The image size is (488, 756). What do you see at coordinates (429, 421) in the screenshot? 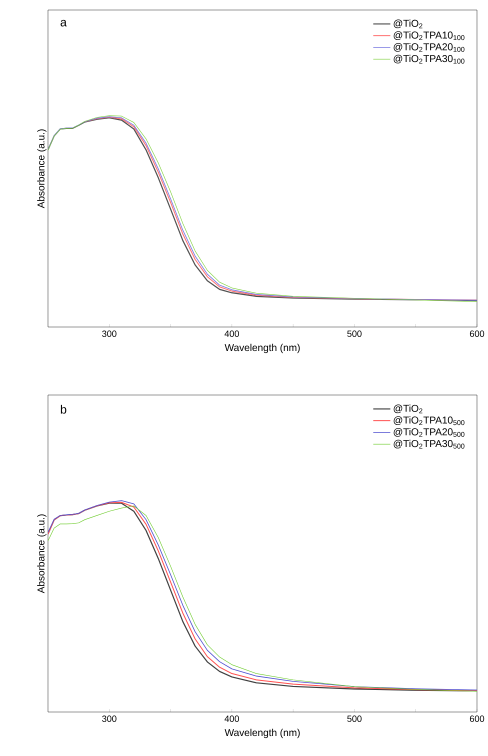
I see `legend-label: @TiO$_{2}$TPA10$_{500}$` at bounding box center [429, 421].